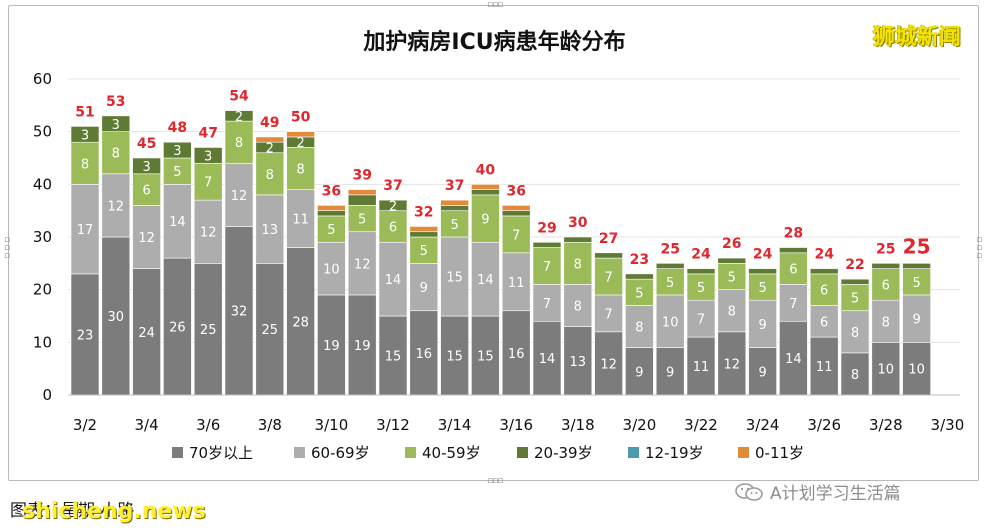  I want to click on y-tick-label: 0, so click(47, 395).